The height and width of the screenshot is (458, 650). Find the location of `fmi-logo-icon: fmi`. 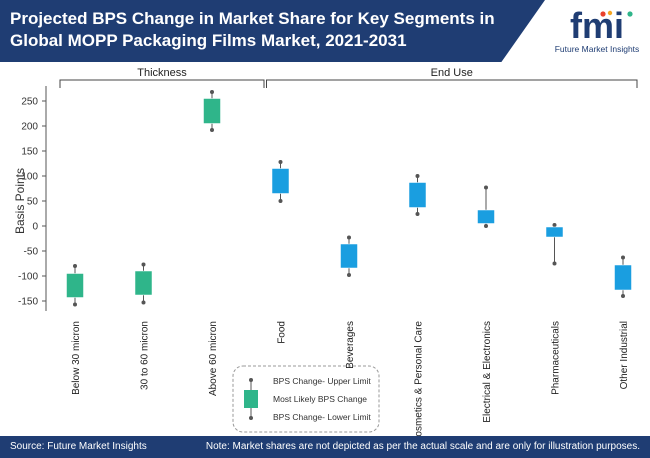

fmi-logo-icon: fmi is located at coordinates (601, 25).